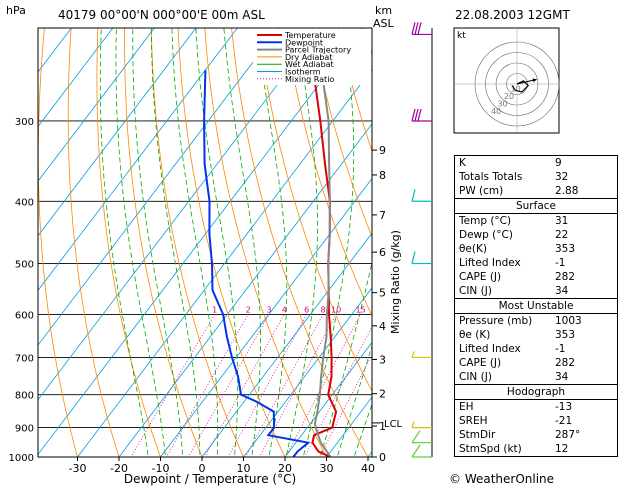 Image resolution: width=629 pixels, height=486 pixels. What do you see at coordinates (161, 15) in the screenshot?
I see `station-title: 40179 00°00'N 000°00'E 00m ASL` at bounding box center [161, 15].